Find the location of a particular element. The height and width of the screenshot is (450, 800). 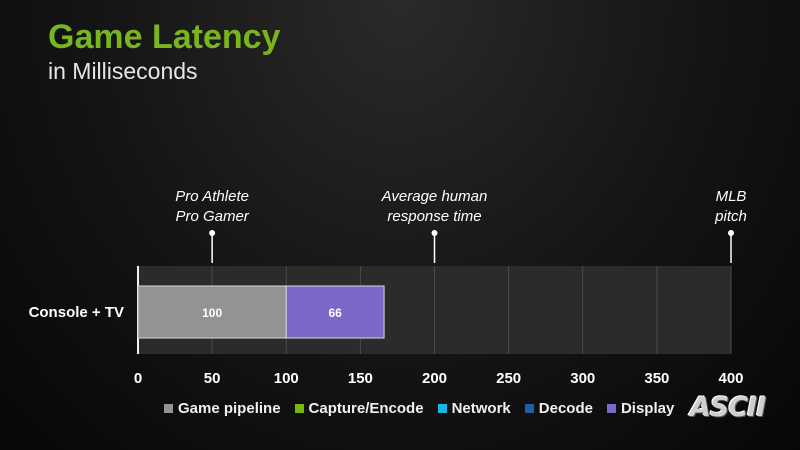

legend-label-network: Network is located at coordinates (481, 408).